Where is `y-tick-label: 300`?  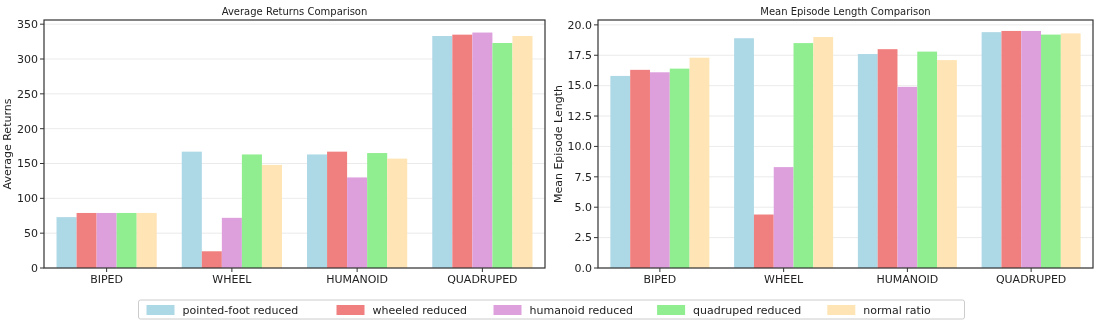 y-tick-label: 300 is located at coordinates (27, 59).